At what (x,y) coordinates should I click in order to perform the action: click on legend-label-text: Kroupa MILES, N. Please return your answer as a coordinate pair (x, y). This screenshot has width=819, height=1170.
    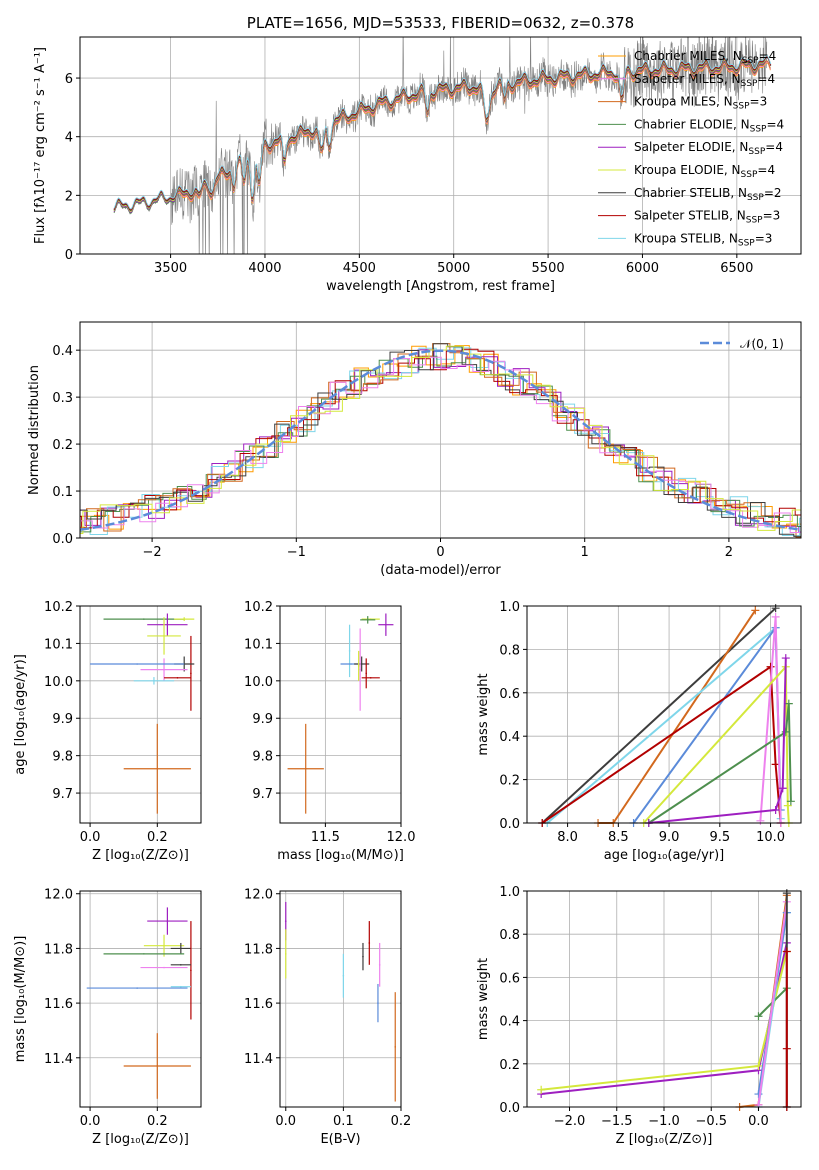
    Looking at the image, I should click on (683, 102).